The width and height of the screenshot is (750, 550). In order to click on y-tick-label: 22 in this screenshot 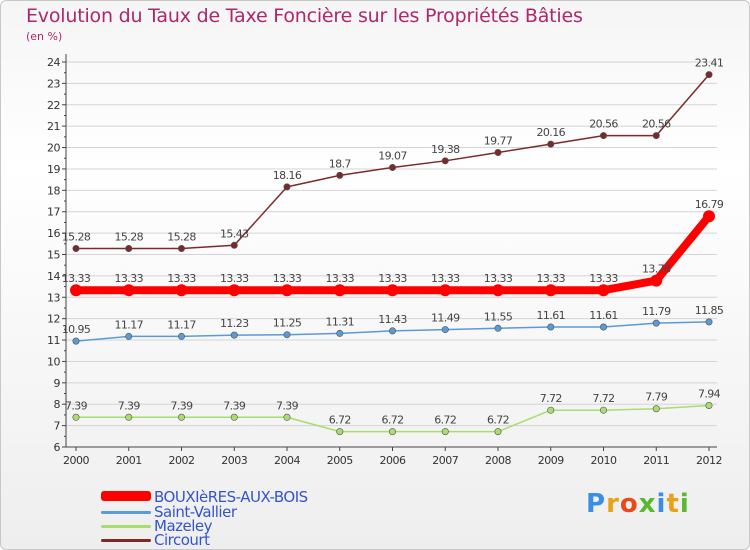, I will do `click(53, 105)`.